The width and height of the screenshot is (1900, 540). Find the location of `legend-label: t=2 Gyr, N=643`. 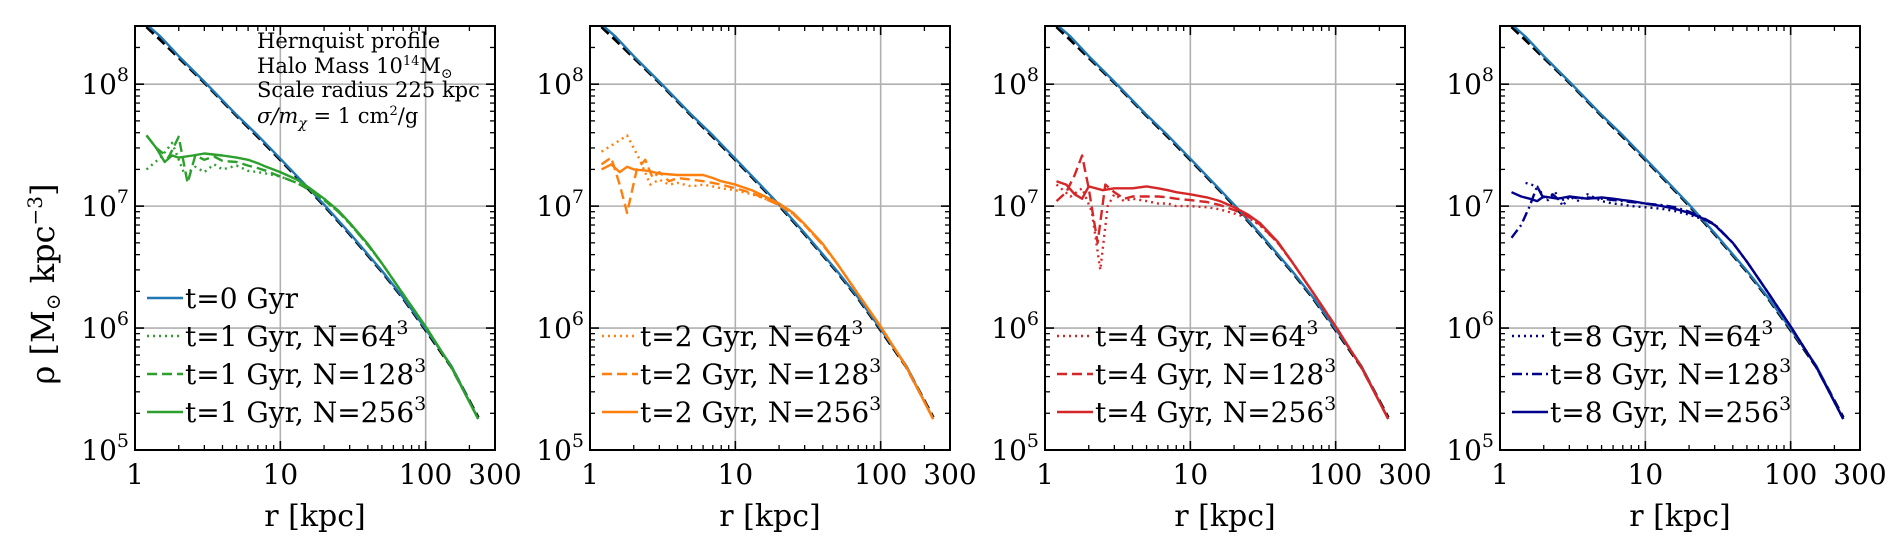

legend-label: t=2 Gyr, N=643 is located at coordinates (751, 335).